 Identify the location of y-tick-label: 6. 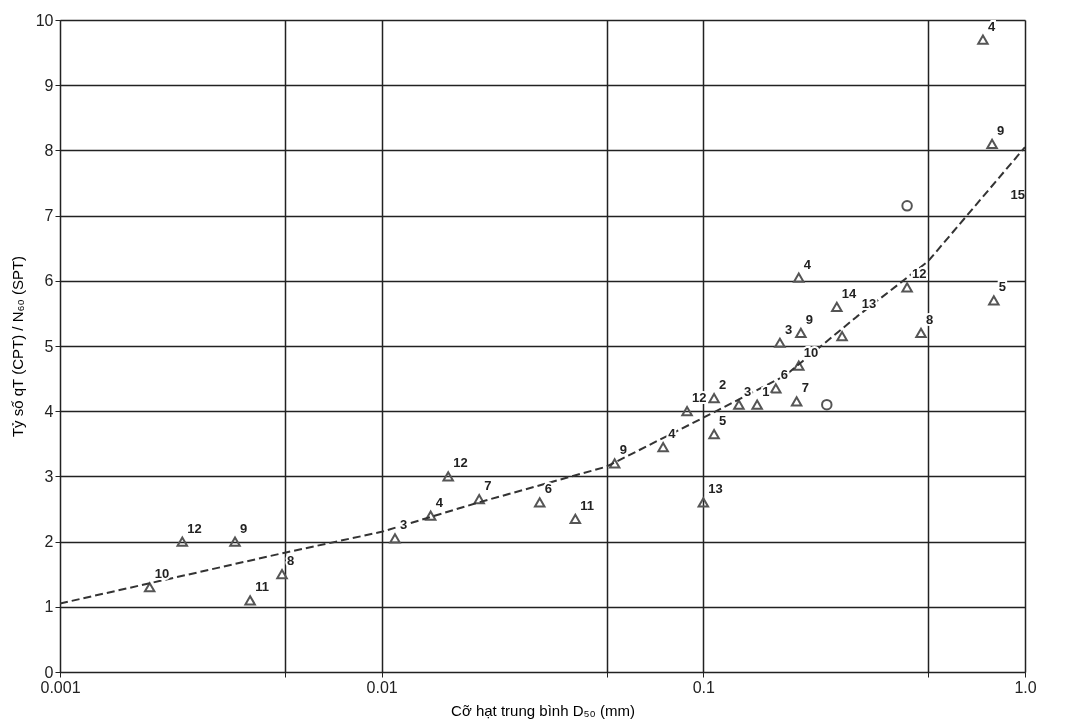
(49, 281).